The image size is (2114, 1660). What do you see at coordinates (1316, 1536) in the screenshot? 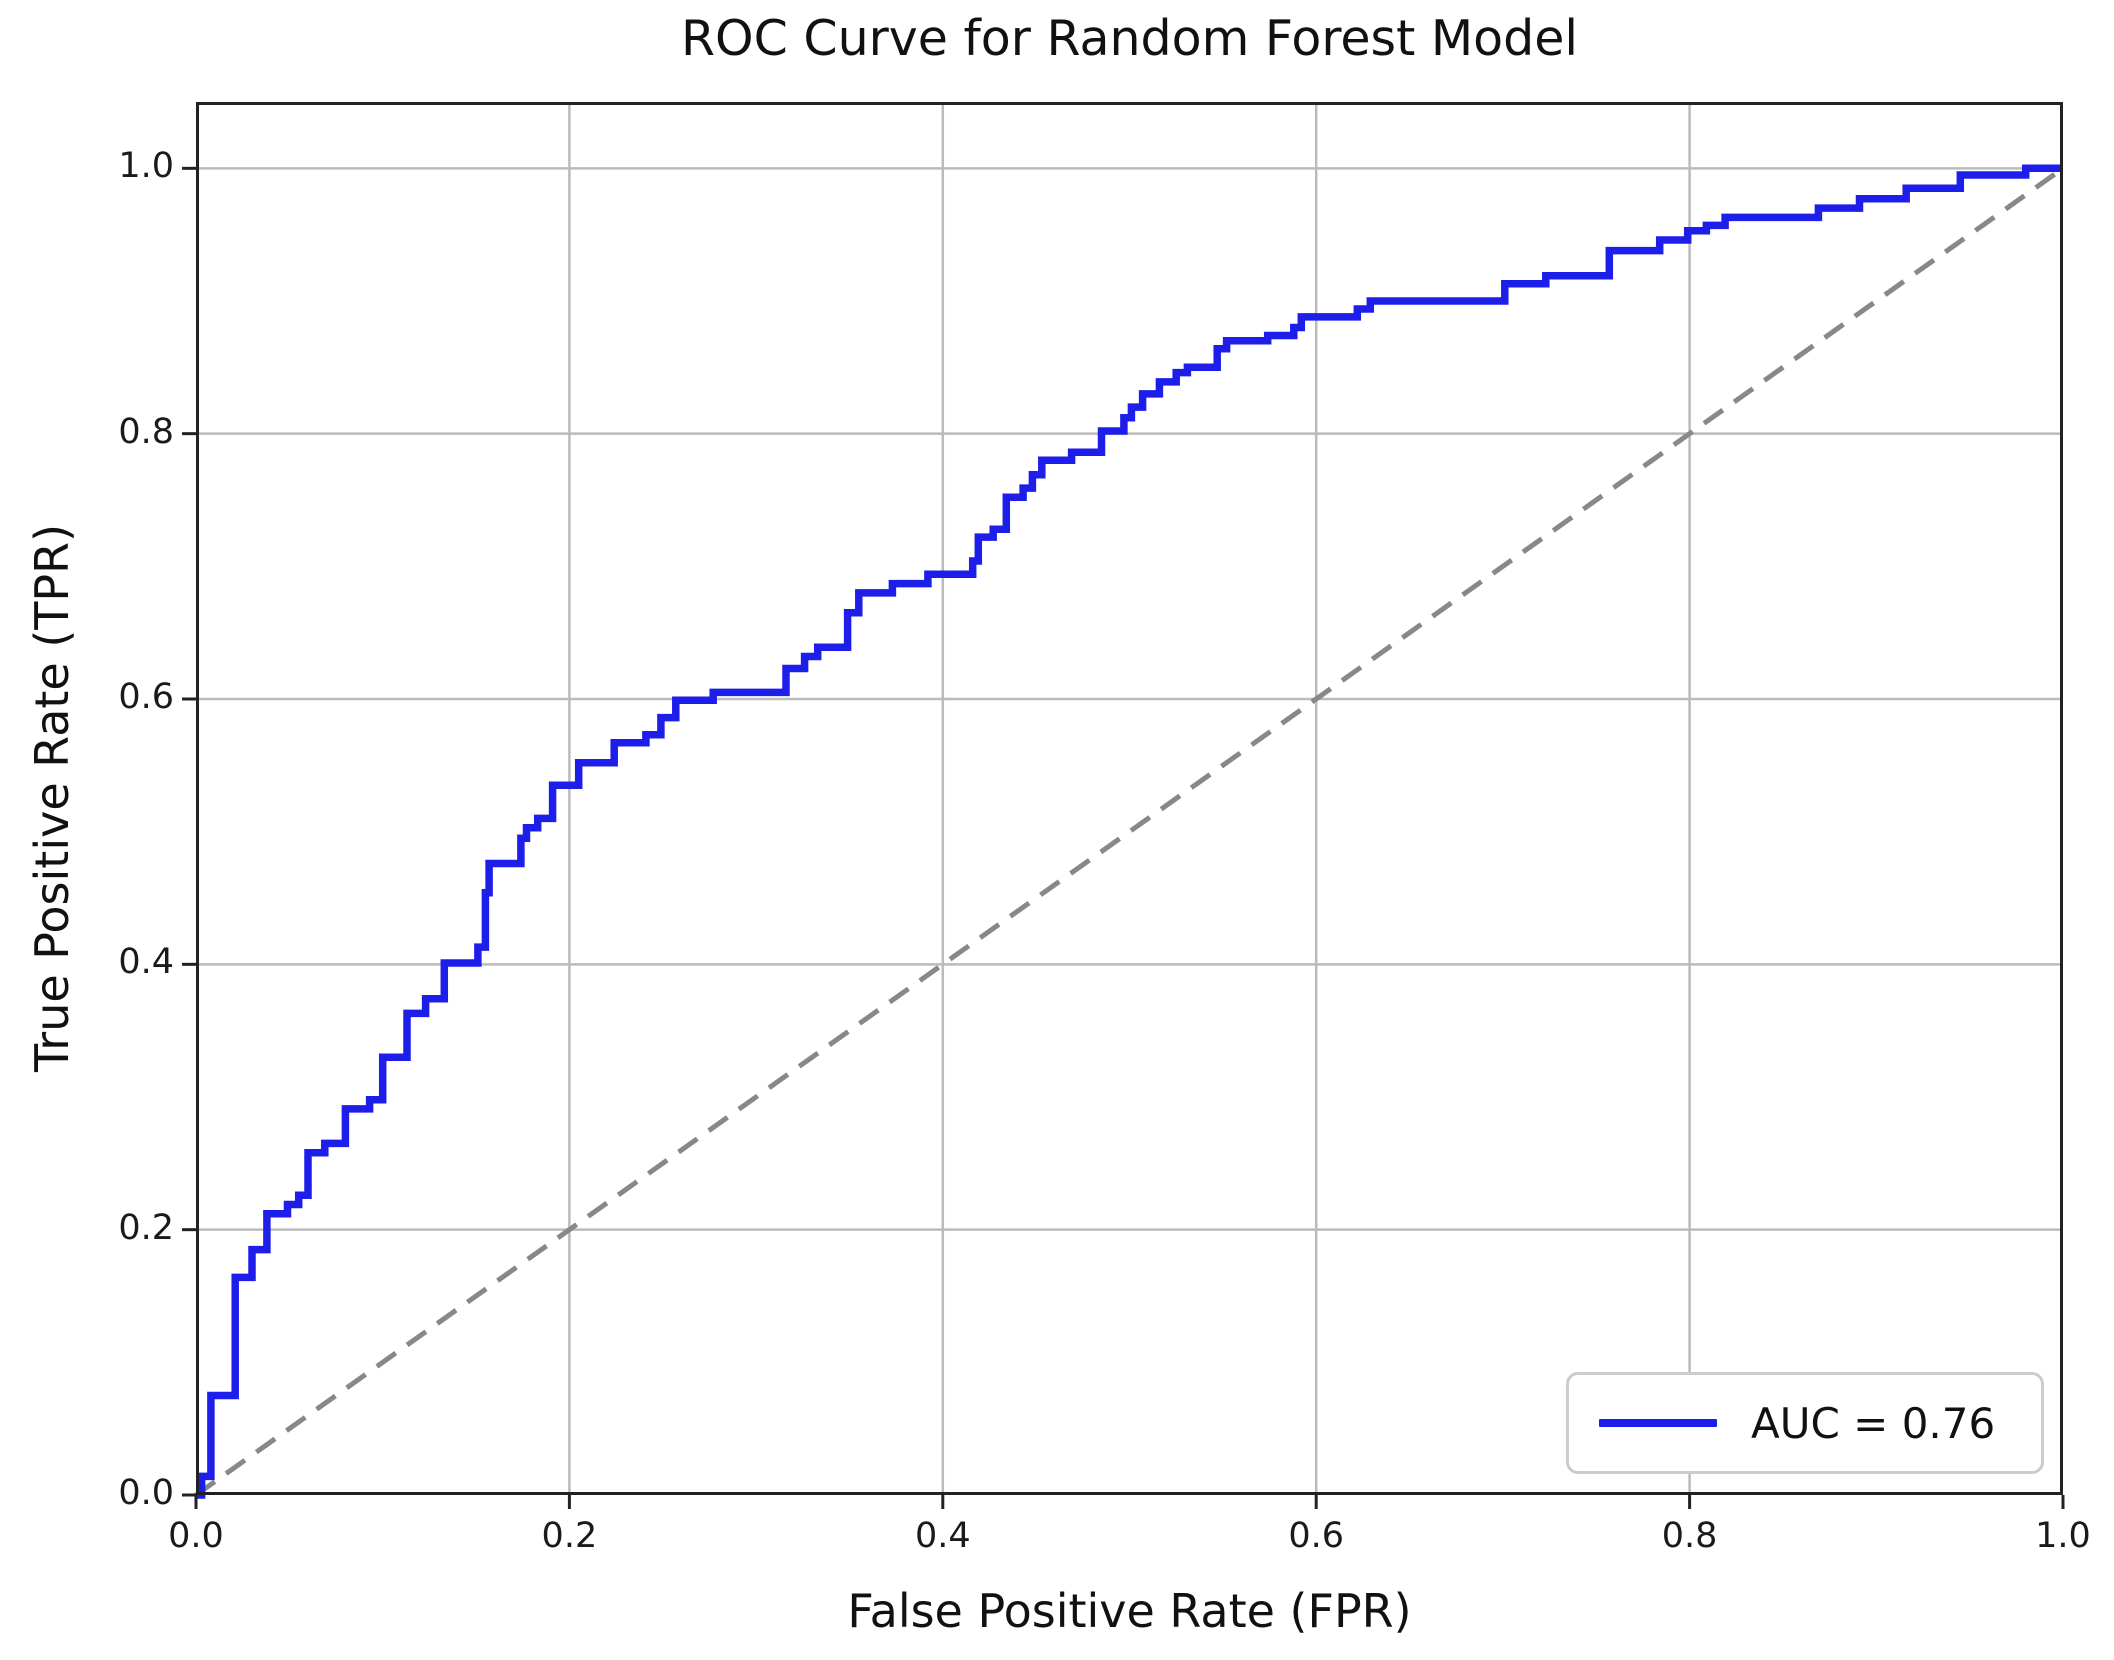
I see `x-tick-label: 0.6` at bounding box center [1316, 1536].